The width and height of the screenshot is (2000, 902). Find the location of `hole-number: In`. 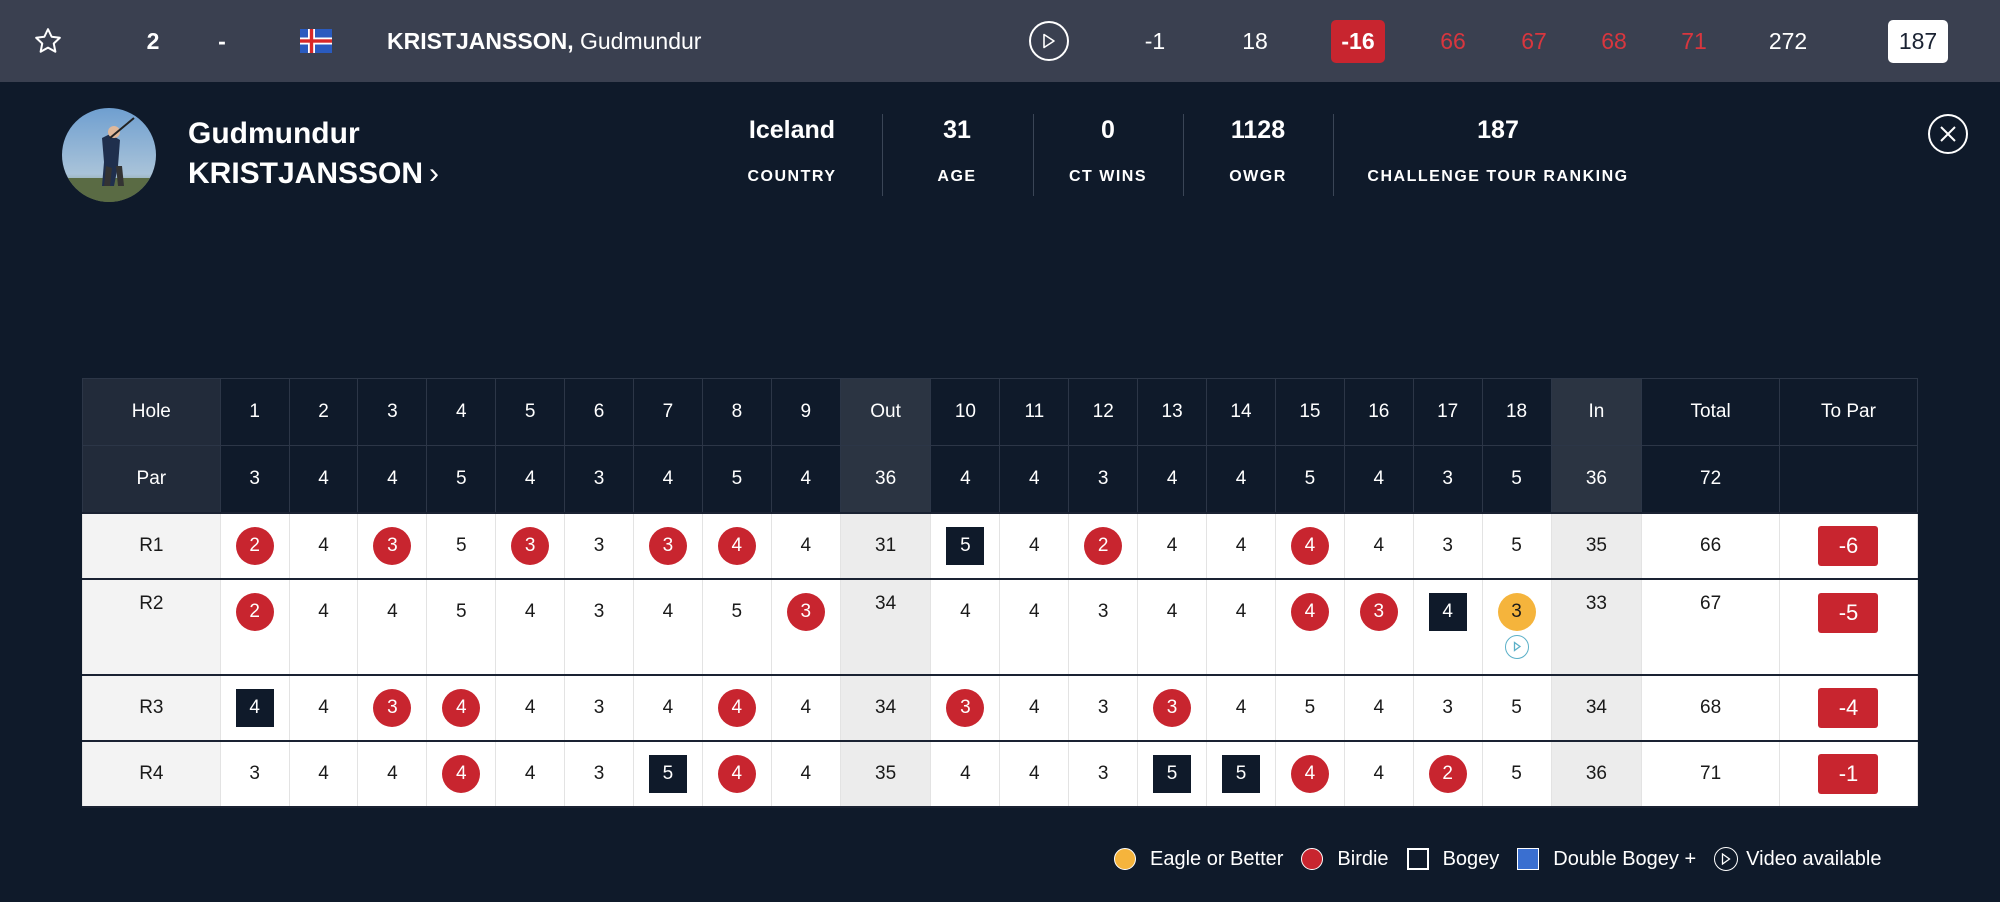

hole-number: In is located at coordinates (1596, 412).